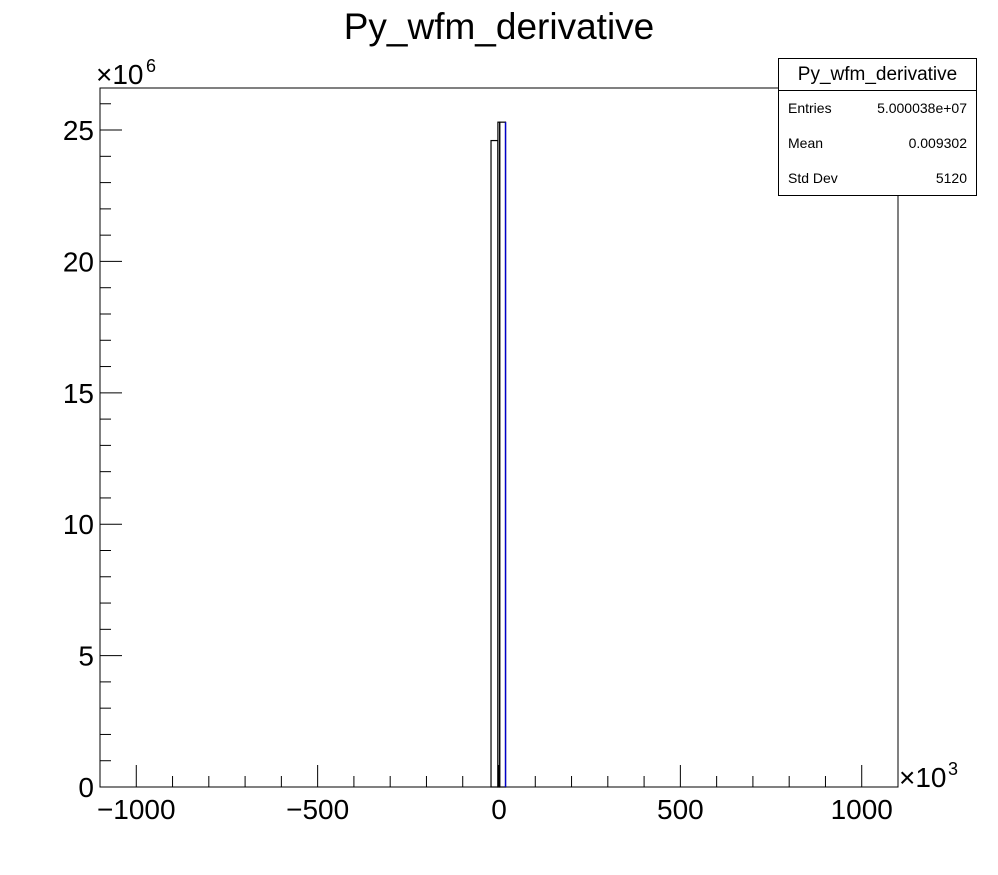 This screenshot has width=998, height=875. I want to click on stats-value: 5120, so click(951, 178).